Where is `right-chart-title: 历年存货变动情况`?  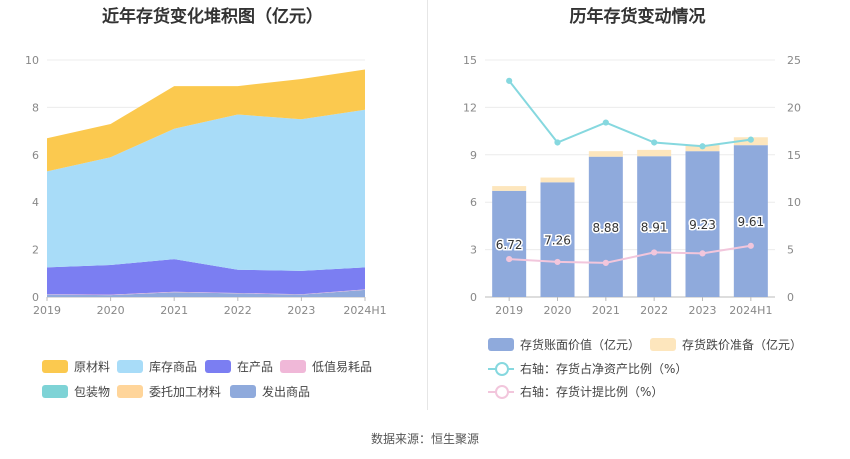 right-chart-title: 历年存货变动情况 is located at coordinates (637, 17).